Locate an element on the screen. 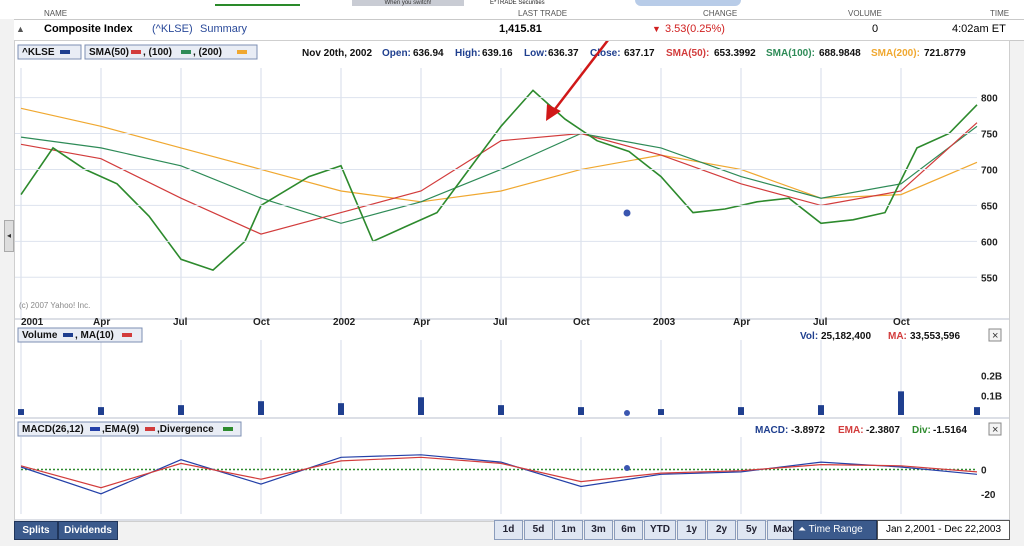 The width and height of the screenshot is (1024, 546). splits-button: Splits is located at coordinates (36, 530).